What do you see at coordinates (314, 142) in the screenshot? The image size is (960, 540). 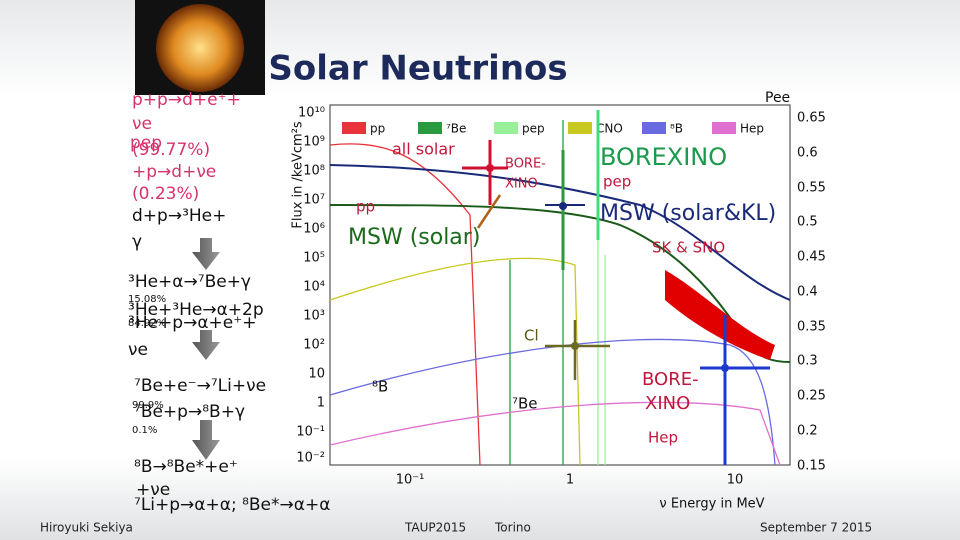 I see `y-tick-label: 10⁹` at bounding box center [314, 142].